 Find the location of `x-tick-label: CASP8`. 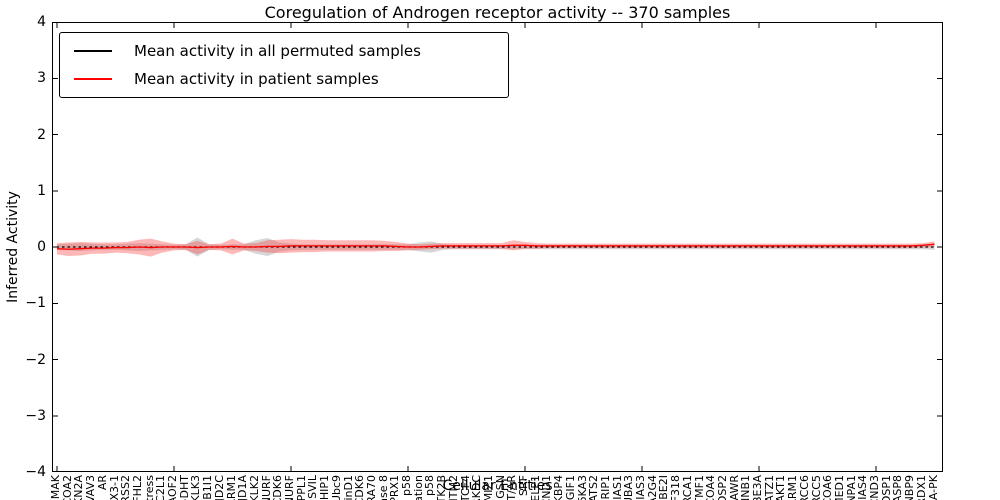

x-tick-label: CASP8 is located at coordinates (898, 487).